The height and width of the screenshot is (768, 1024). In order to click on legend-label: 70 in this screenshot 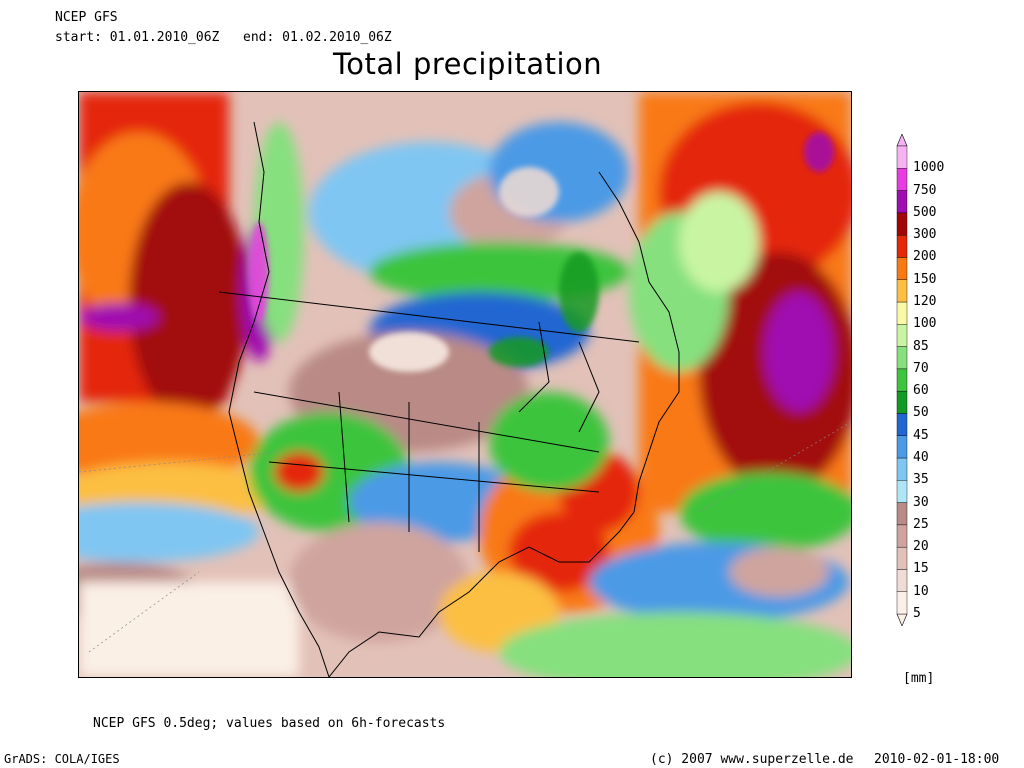, I will do `click(921, 368)`.